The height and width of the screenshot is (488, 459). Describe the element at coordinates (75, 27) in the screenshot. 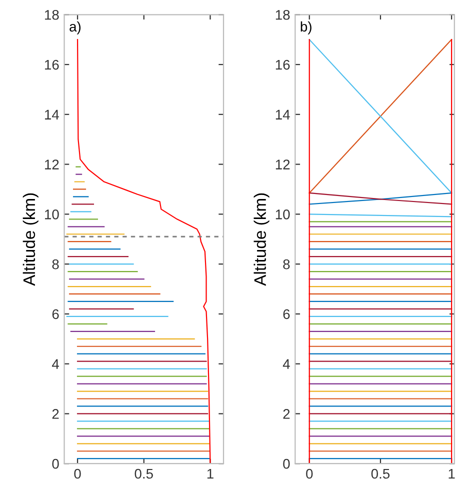

I see `annotation: a)` at that location.